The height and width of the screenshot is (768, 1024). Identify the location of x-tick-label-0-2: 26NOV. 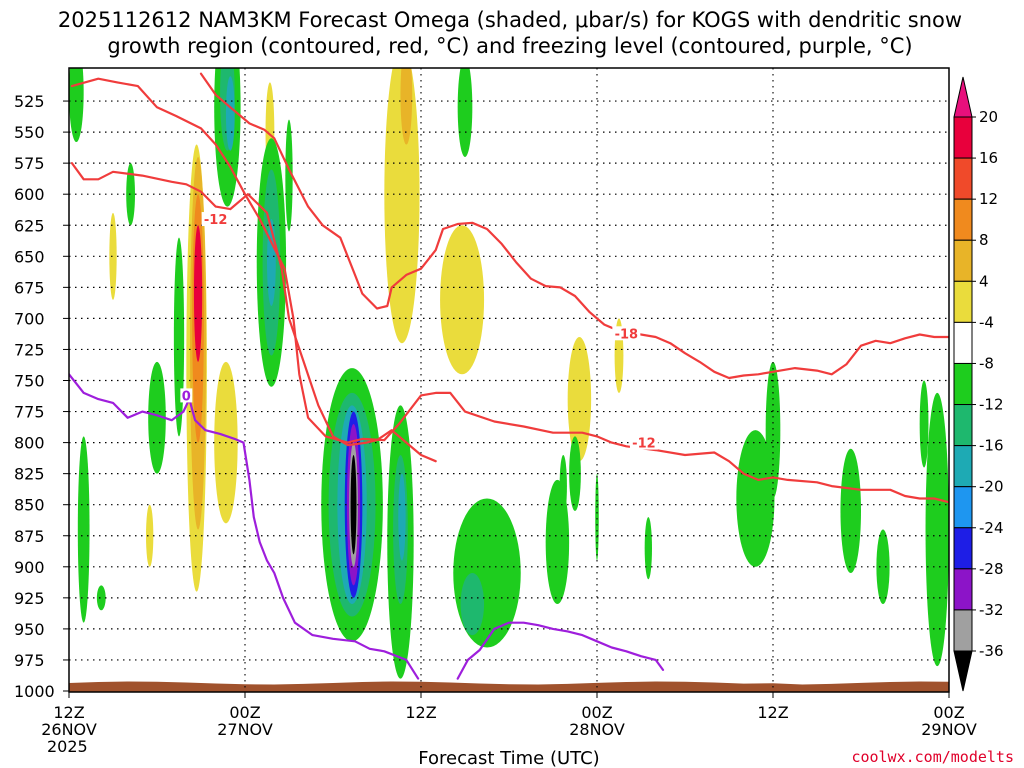
(69, 729).